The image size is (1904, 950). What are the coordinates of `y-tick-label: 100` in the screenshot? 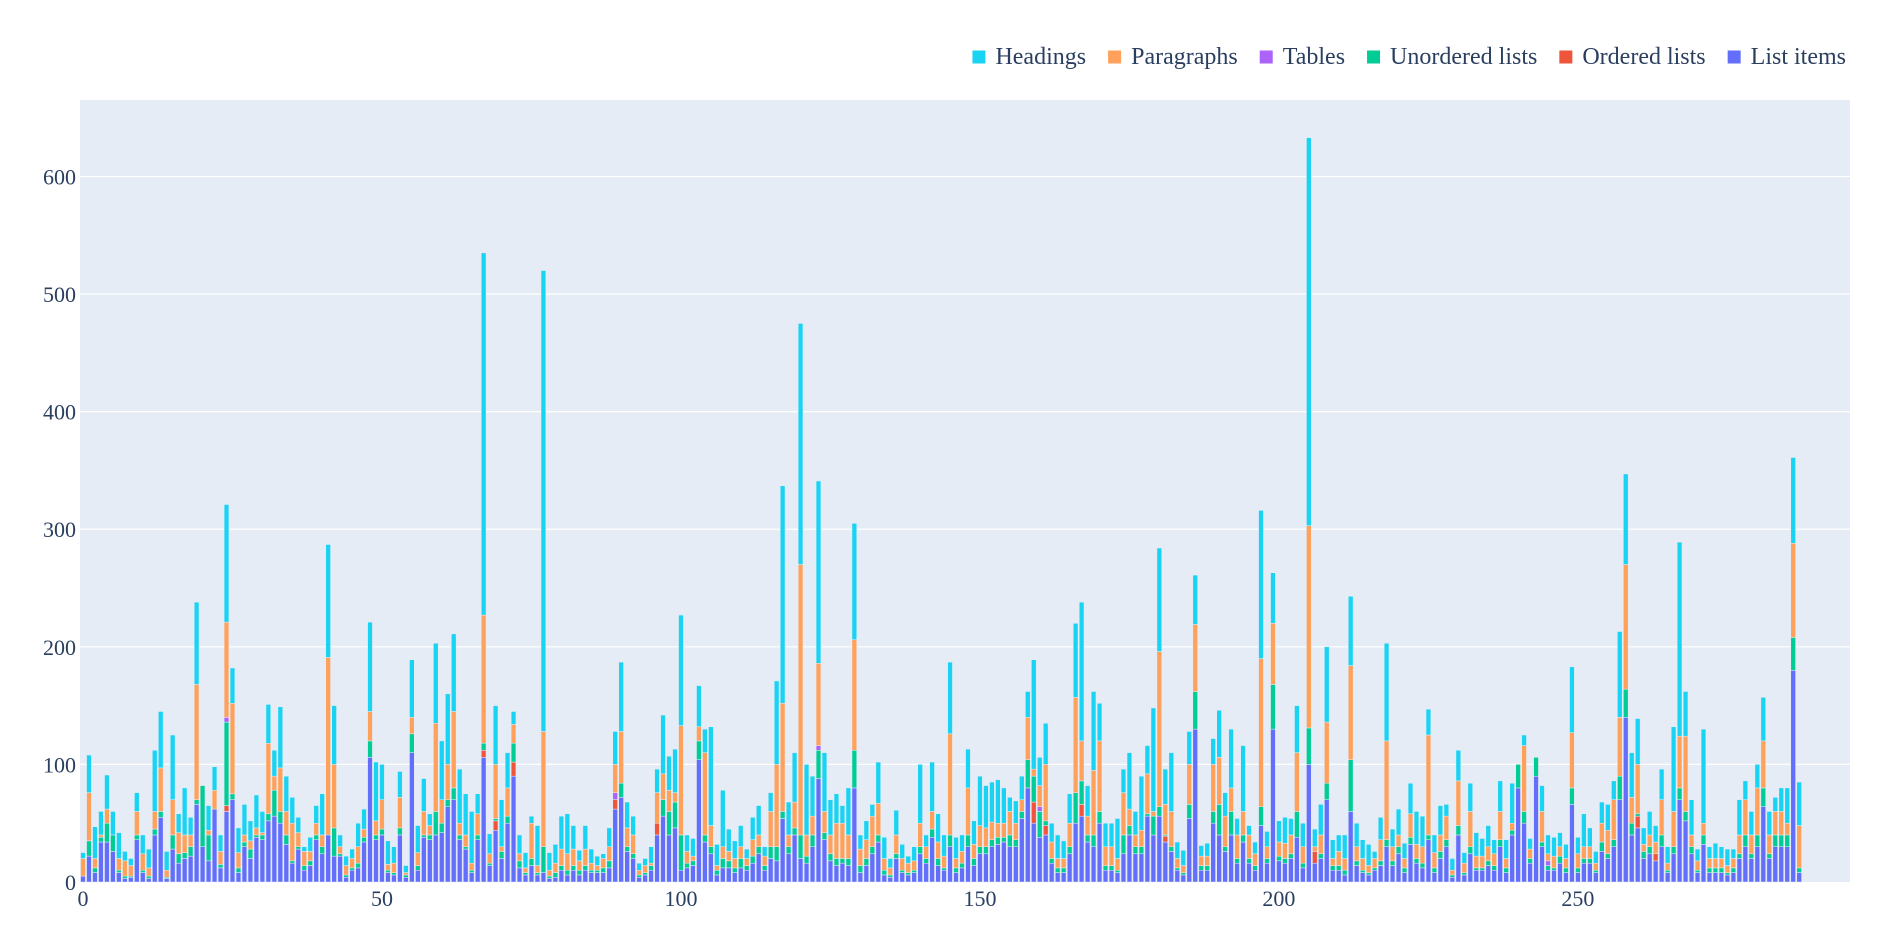 It's located at (59, 764).